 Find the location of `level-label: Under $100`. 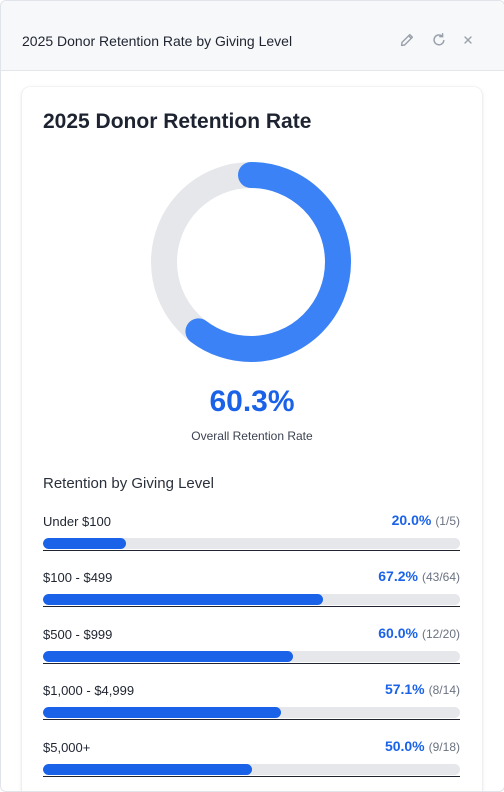

level-label: Under $100 is located at coordinates (77, 521).